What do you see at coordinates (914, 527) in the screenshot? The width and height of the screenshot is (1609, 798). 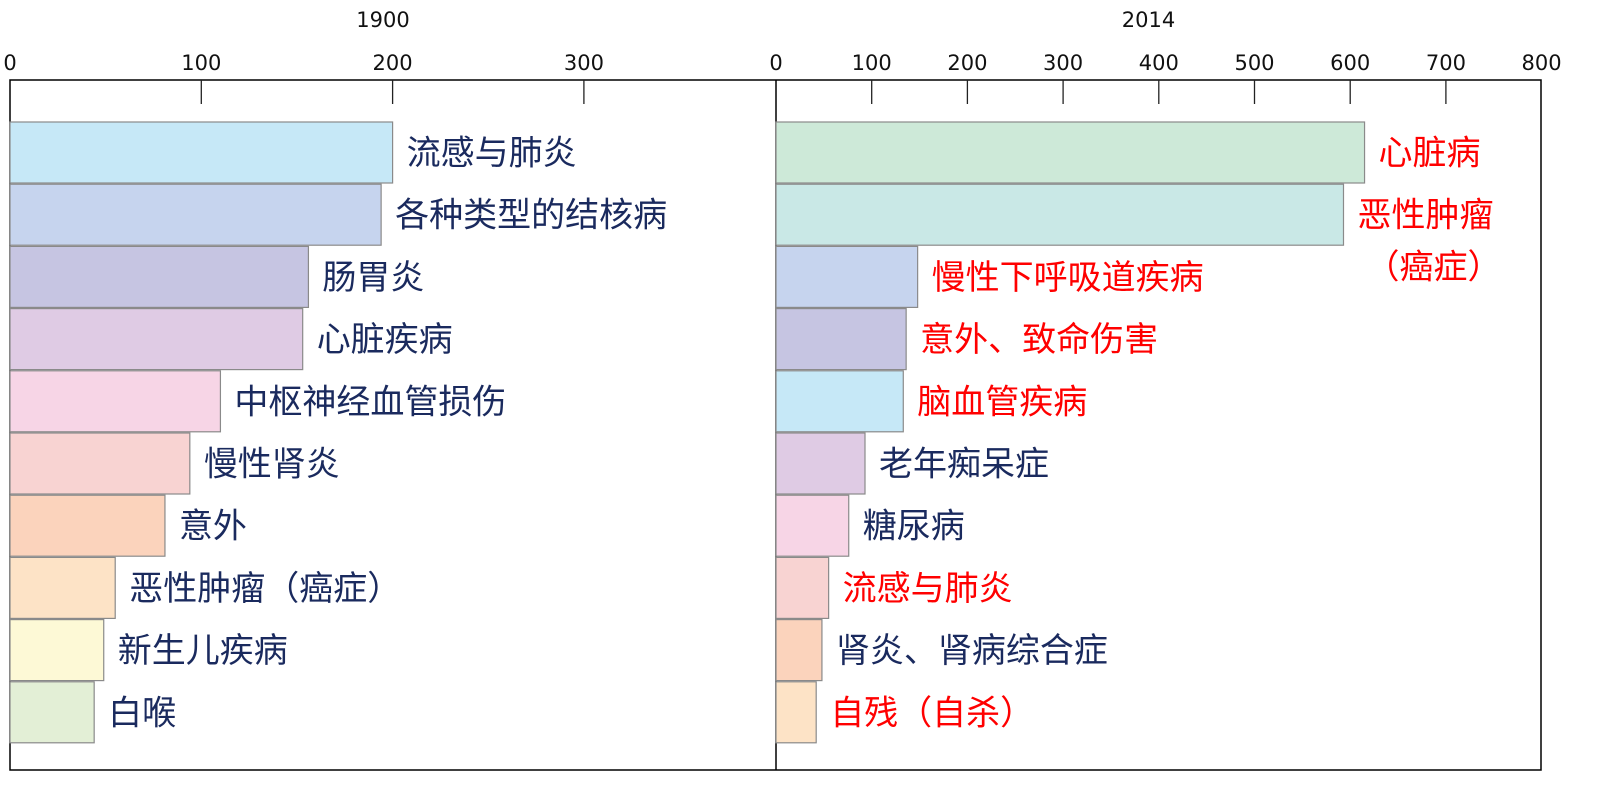 I see `bar-label: 糖尿病` at bounding box center [914, 527].